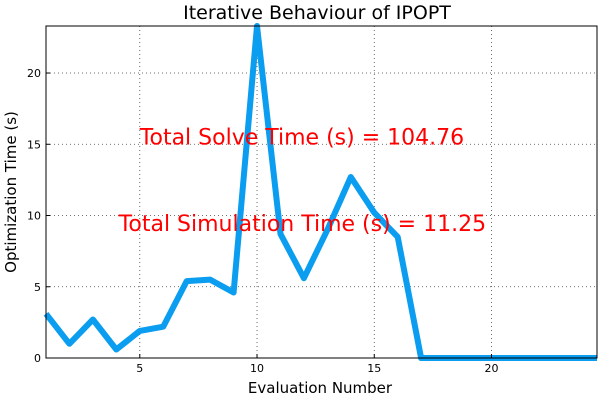 The width and height of the screenshot is (600, 400). I want to click on x-tick-label: 10, so click(257, 368).